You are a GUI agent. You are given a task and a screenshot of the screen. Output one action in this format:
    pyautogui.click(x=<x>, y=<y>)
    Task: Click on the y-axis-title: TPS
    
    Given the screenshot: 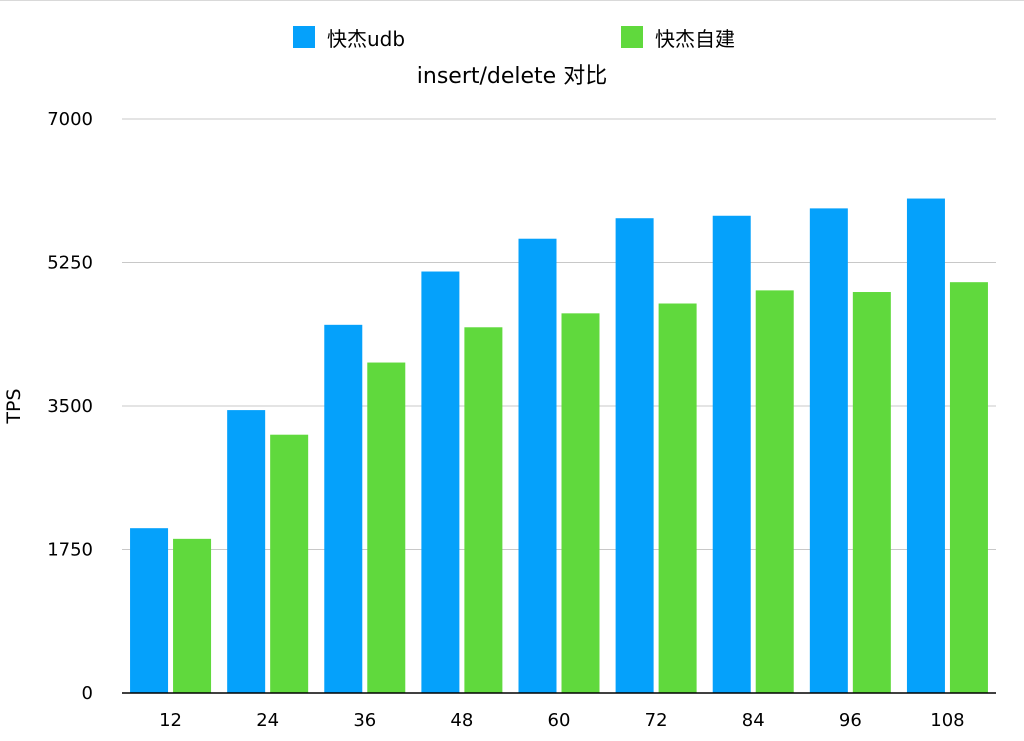 What is the action you would take?
    pyautogui.click(x=14, y=406)
    